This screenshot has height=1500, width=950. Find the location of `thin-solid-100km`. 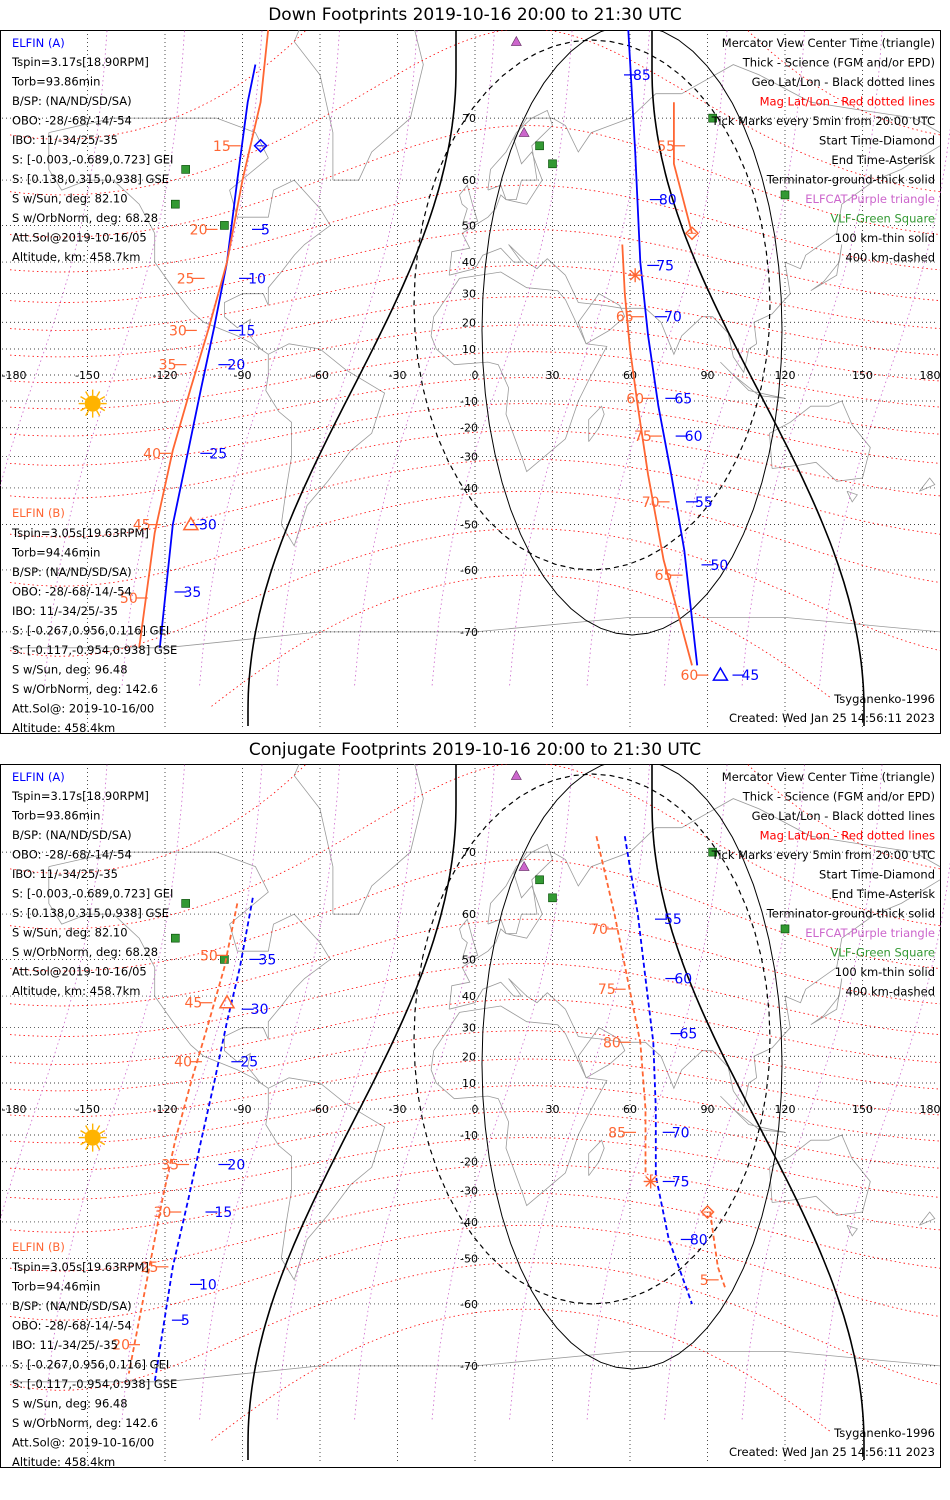

thin-solid-100km is located at coordinates (632, 333).